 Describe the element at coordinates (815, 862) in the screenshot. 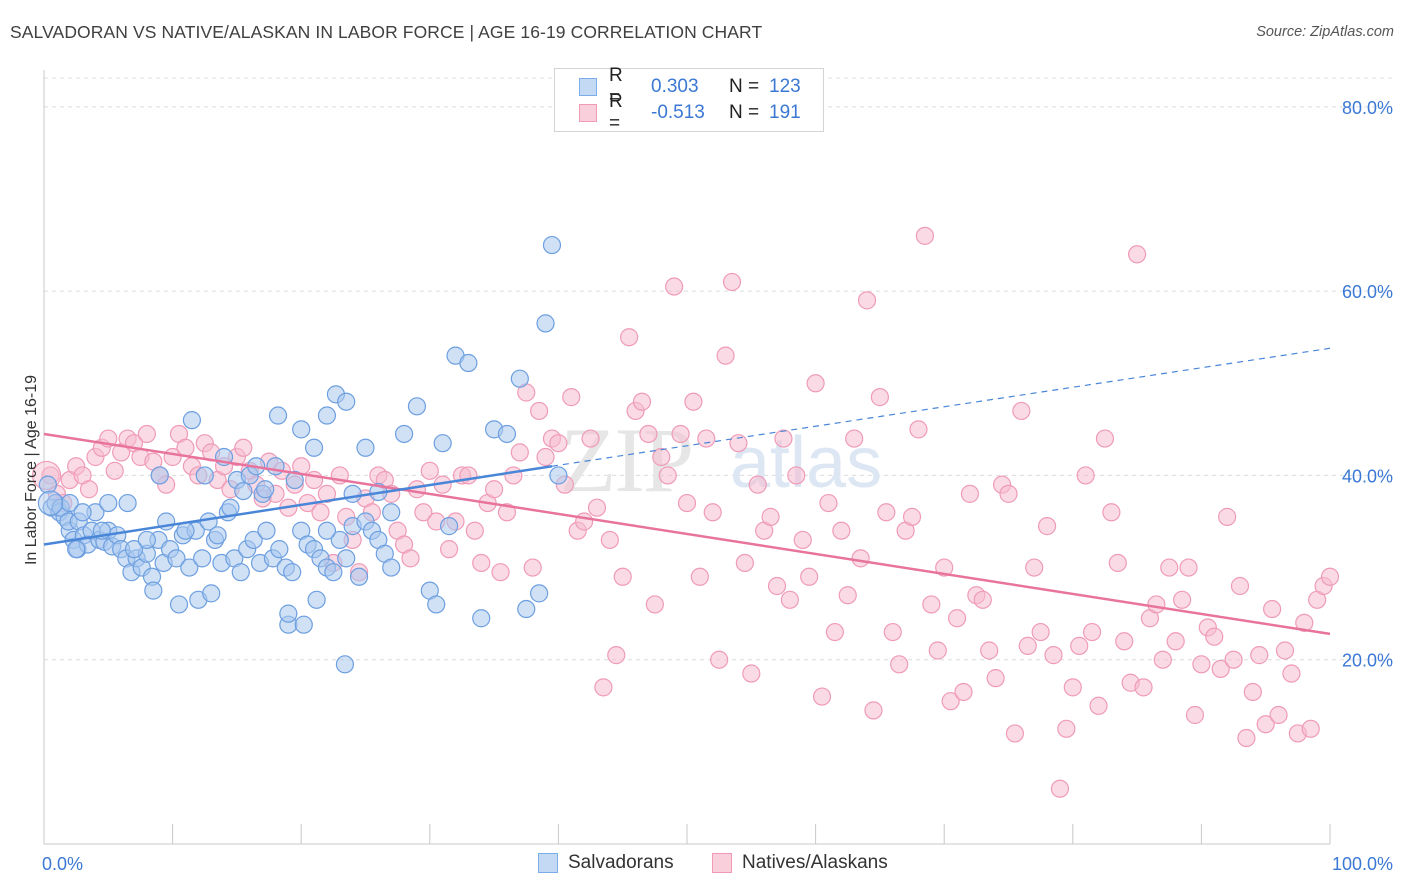

I see `legend-label-natives: Natives/Alaskans` at that location.